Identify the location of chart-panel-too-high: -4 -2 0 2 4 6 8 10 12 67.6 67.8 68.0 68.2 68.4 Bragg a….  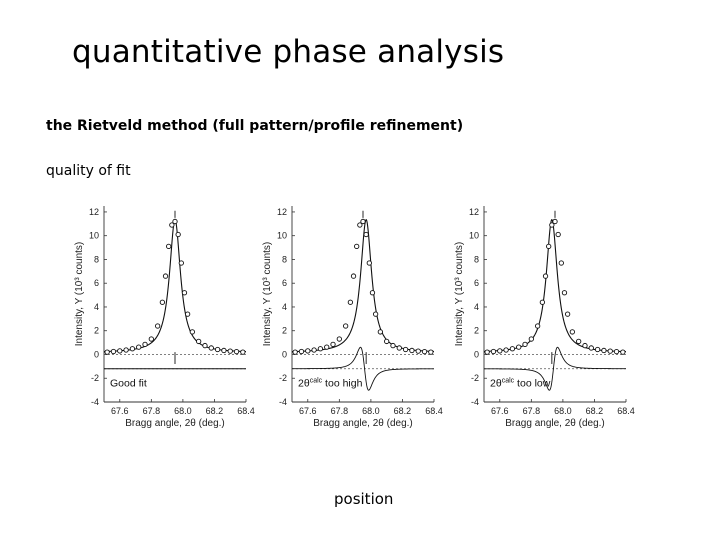
(353, 316).